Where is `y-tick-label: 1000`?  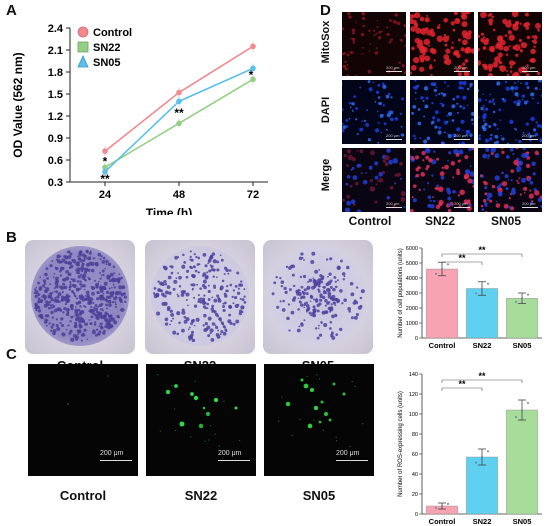
y-tick-label: 1000 is located at coordinates (412, 324).